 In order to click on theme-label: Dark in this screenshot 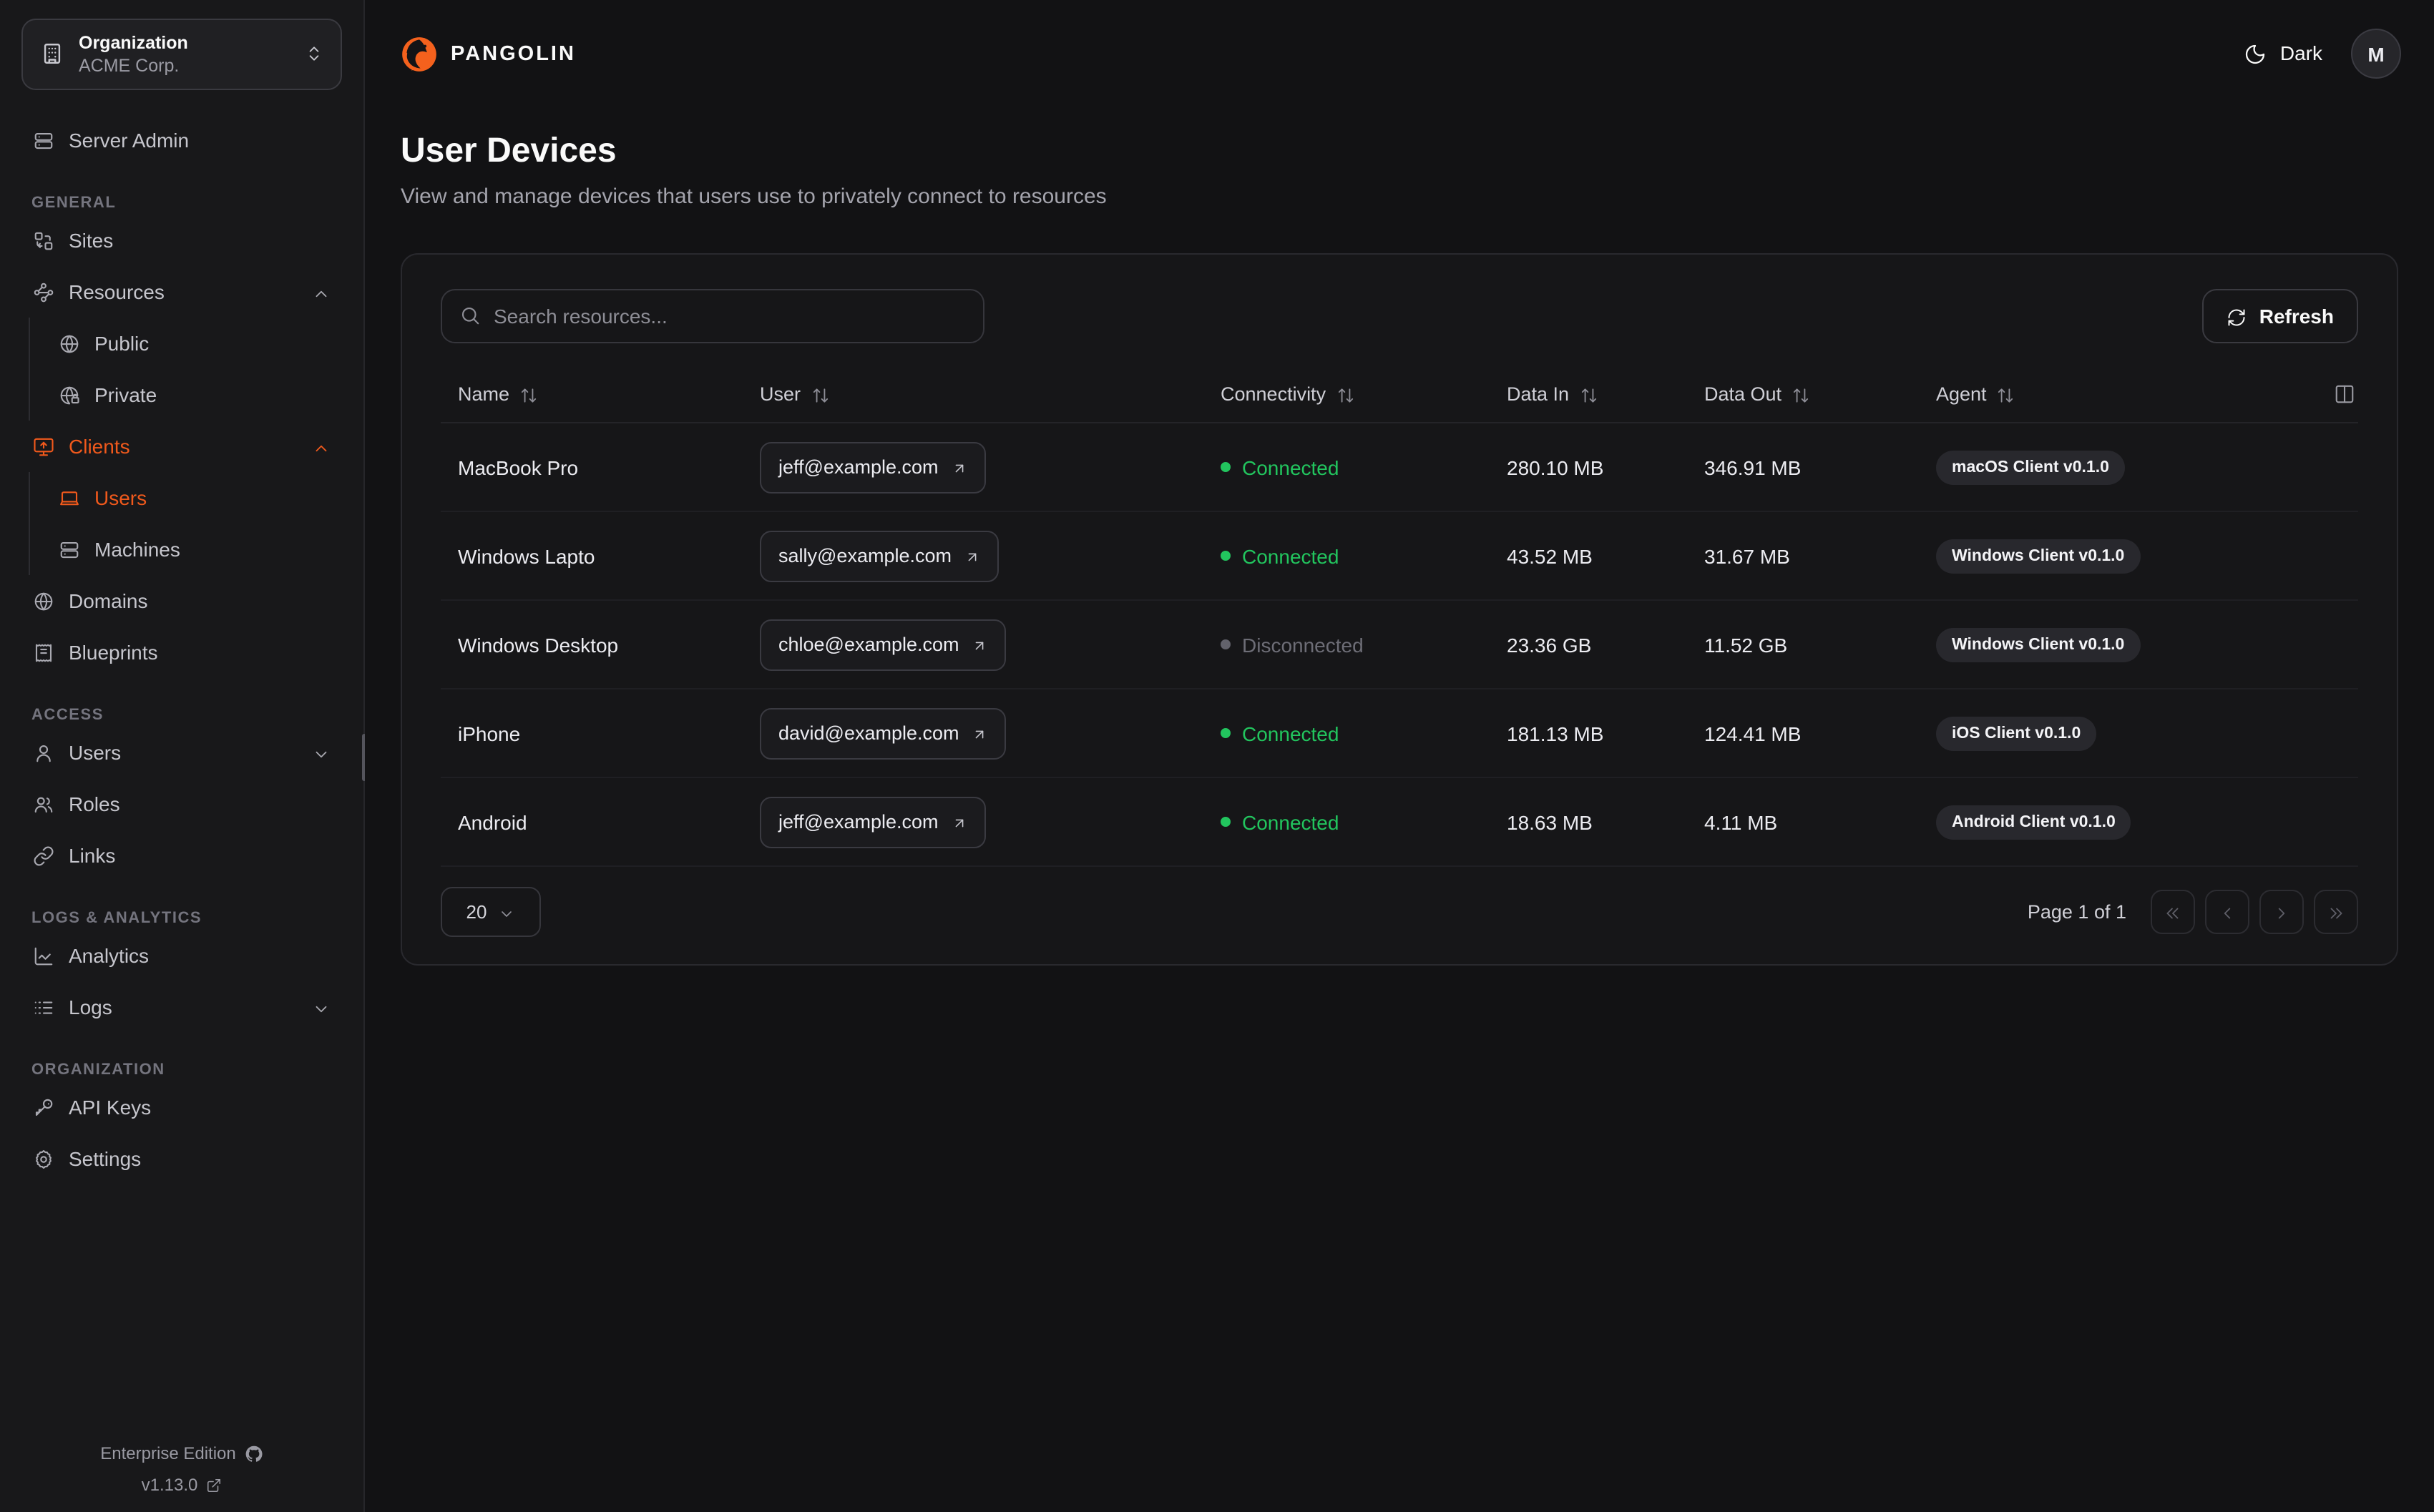, I will do `click(2300, 53)`.